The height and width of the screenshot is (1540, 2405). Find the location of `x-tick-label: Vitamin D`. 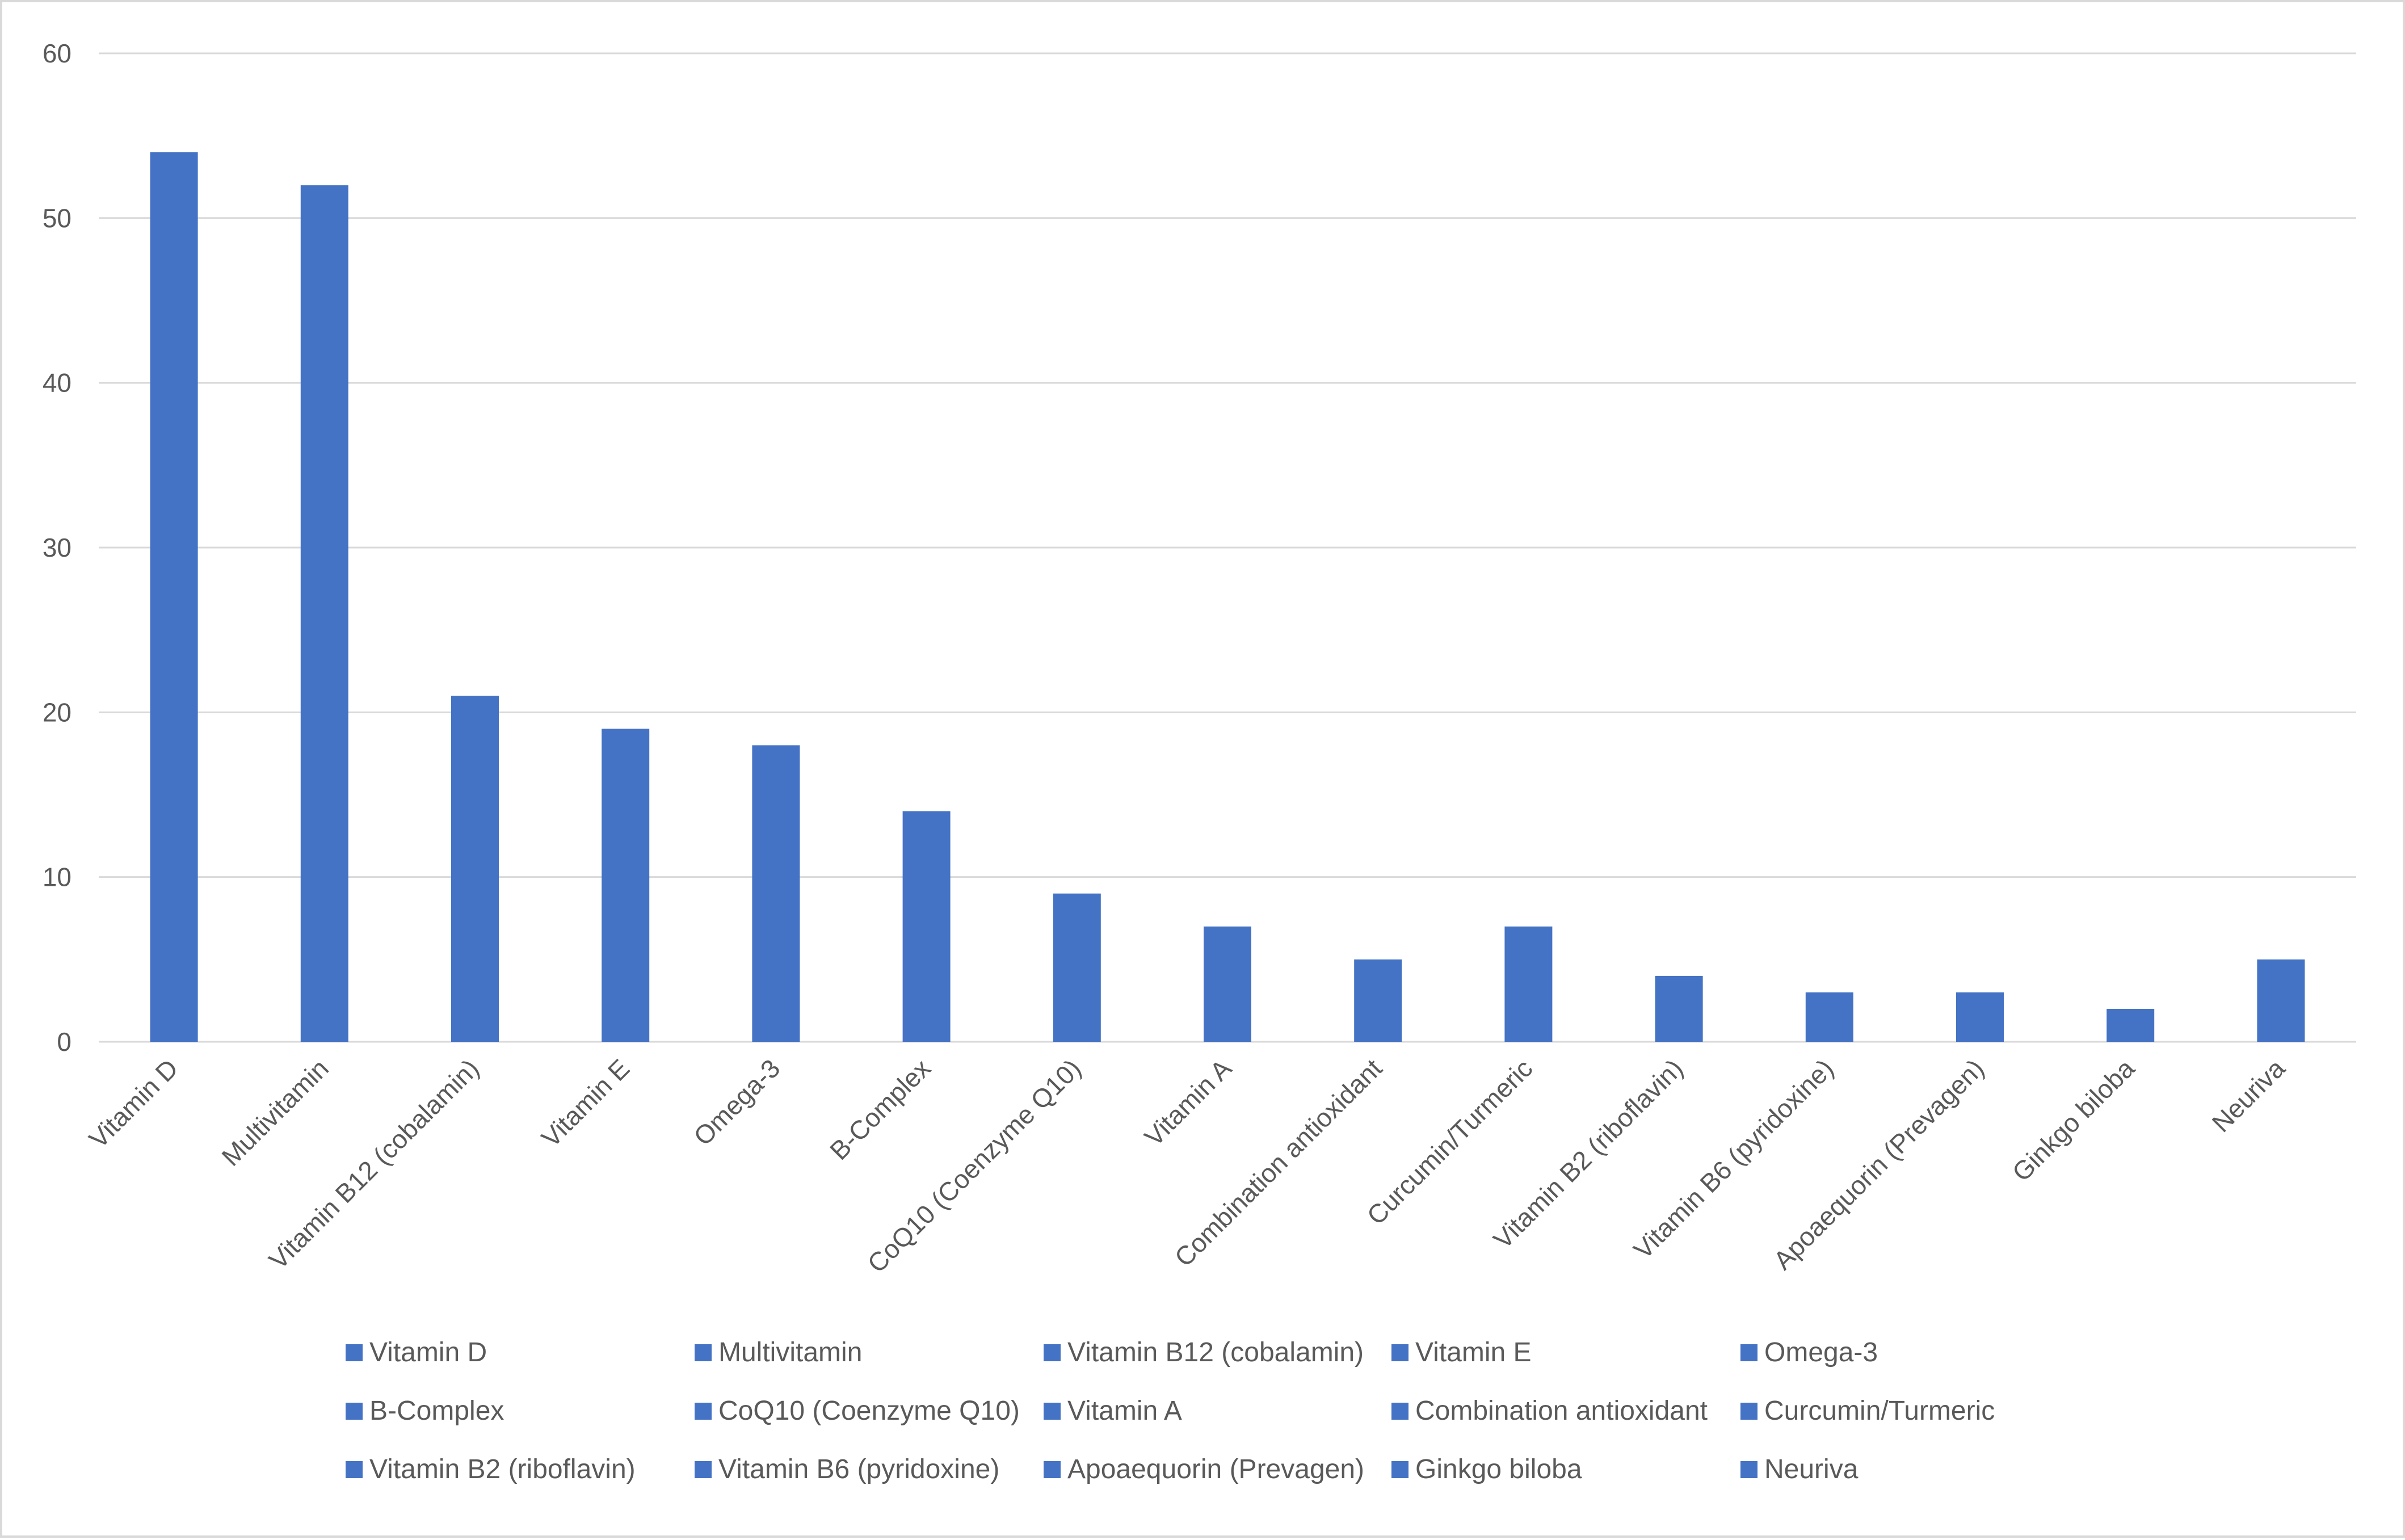

x-tick-label: Vitamin D is located at coordinates (133, 1103).